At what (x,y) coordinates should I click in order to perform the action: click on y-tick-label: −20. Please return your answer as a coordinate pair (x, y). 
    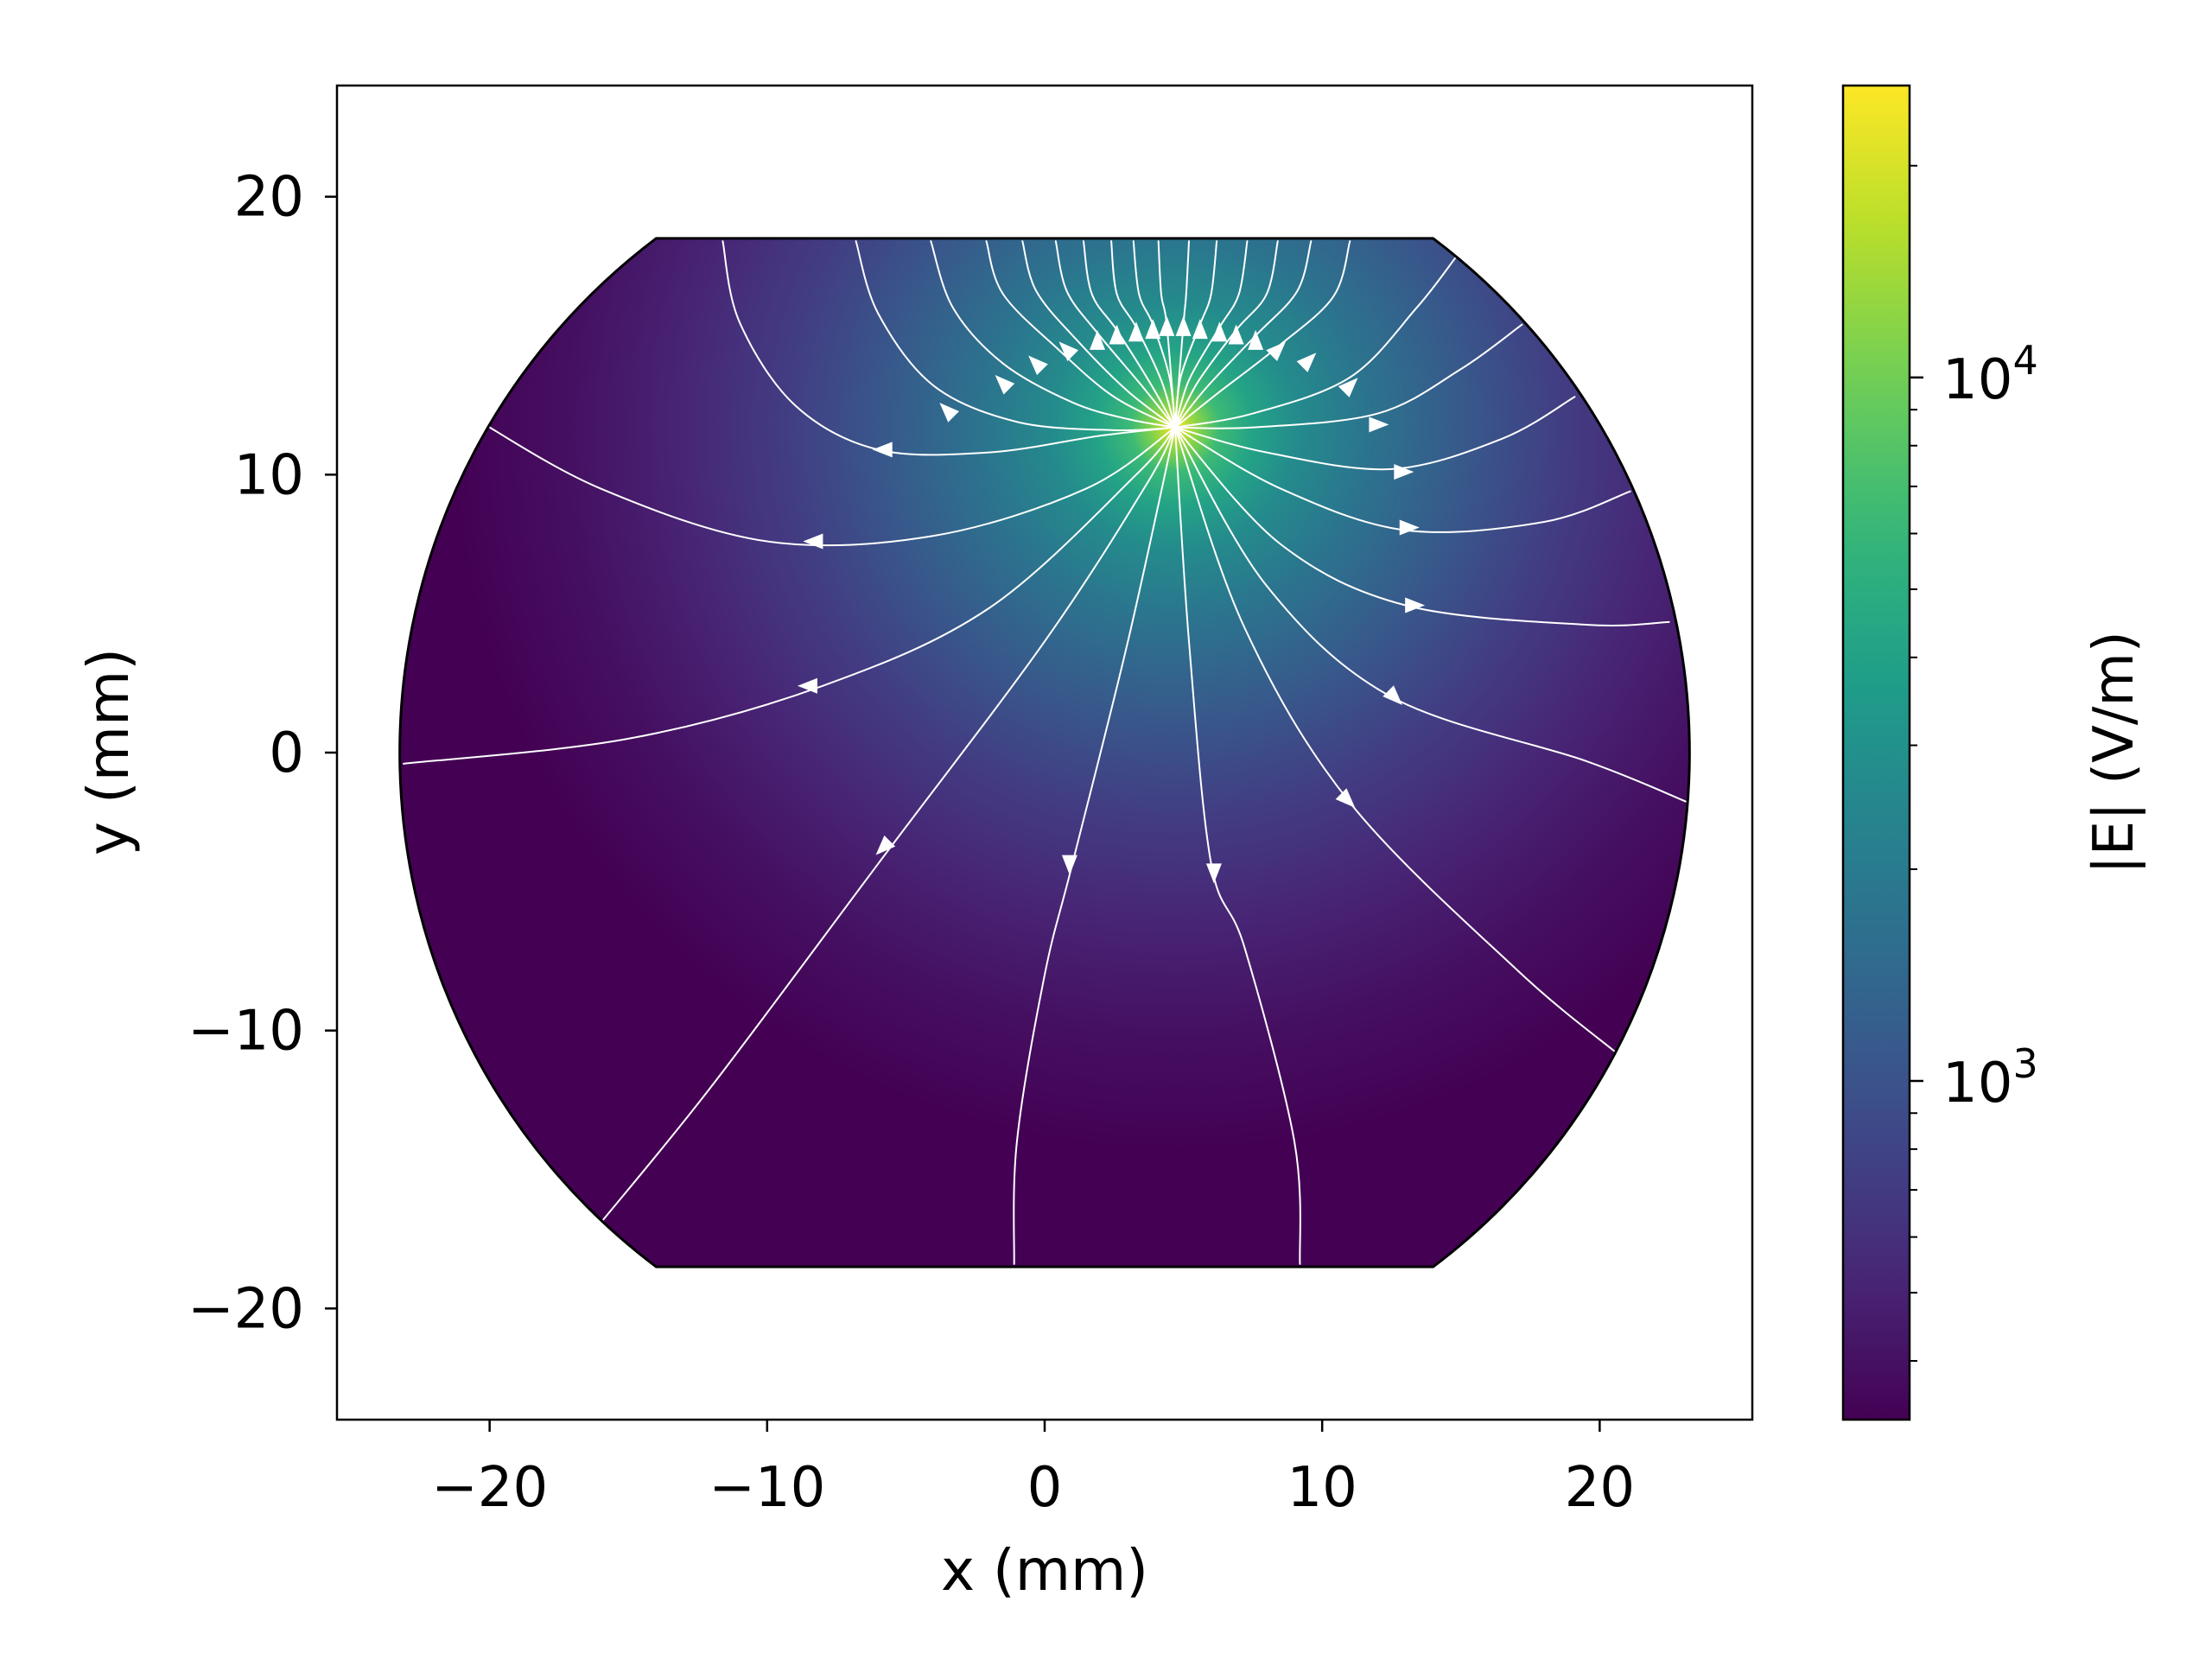
    Looking at the image, I should click on (246, 1309).